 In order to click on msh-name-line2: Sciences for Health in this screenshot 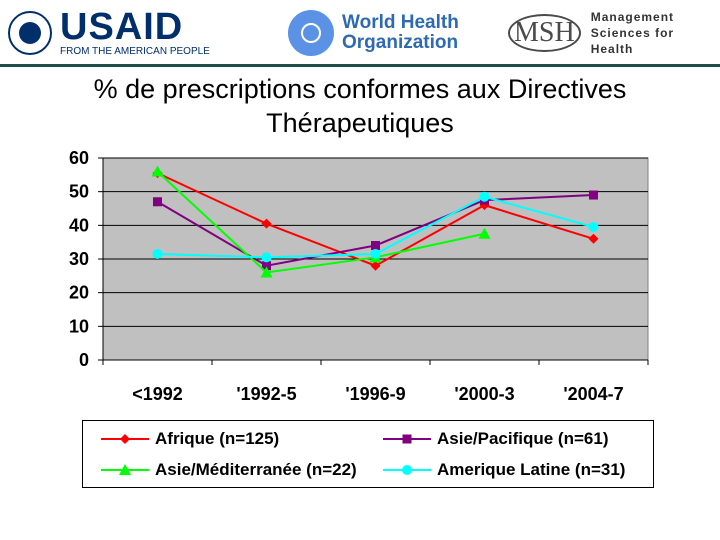, I will do `click(632, 41)`.